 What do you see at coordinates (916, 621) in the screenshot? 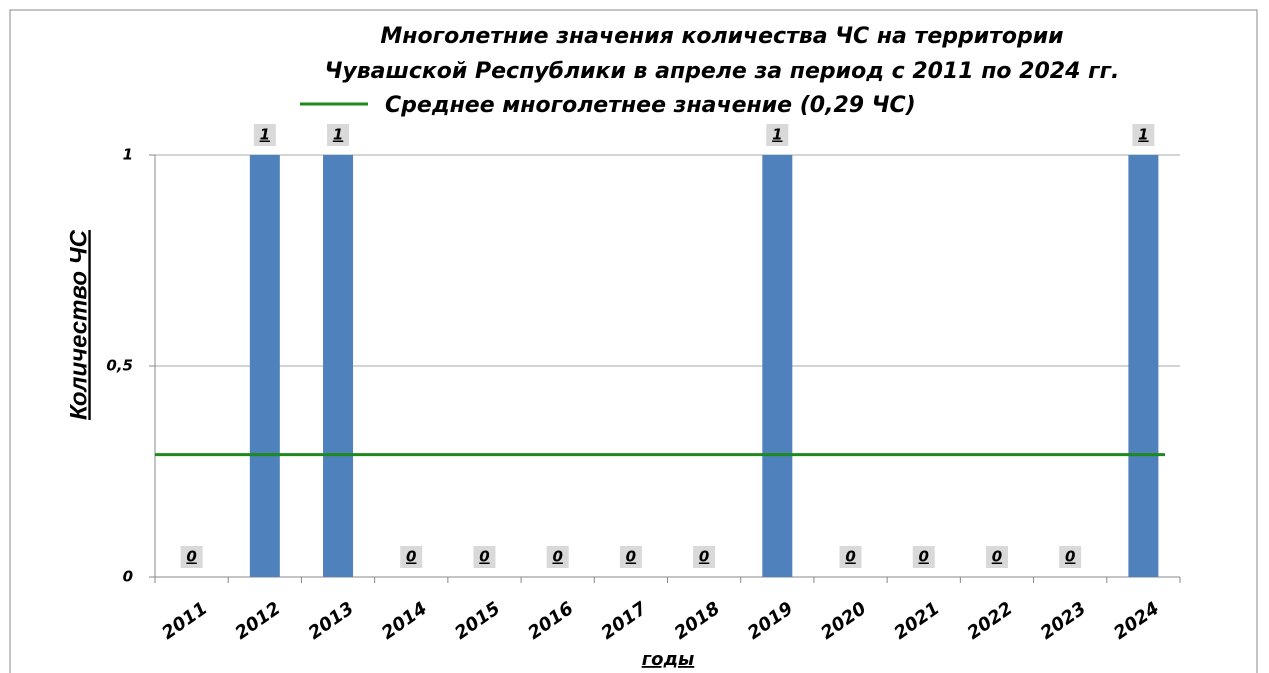
I see `x-tick-label: 2021` at bounding box center [916, 621].